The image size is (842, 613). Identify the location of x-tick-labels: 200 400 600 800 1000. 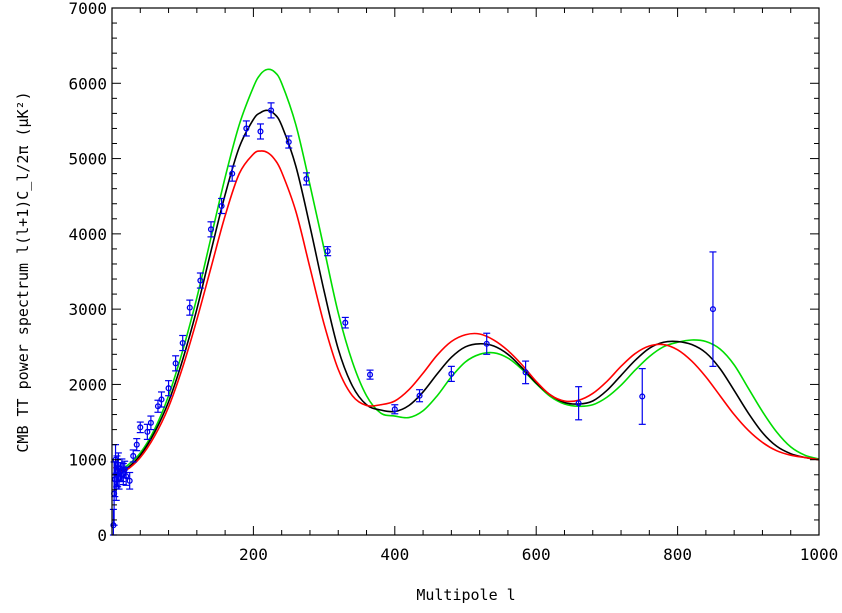
(538, 554).